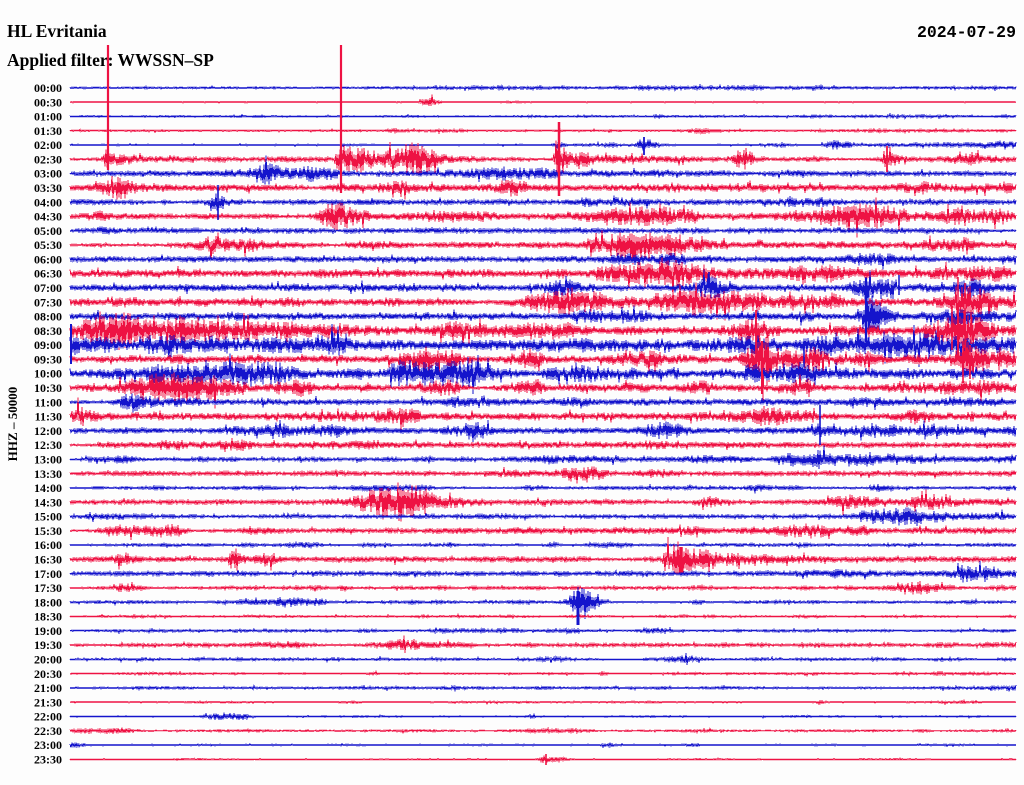 The height and width of the screenshot is (785, 1024). What do you see at coordinates (48, 717) in the screenshot?
I see `svg-text: 22:00` at bounding box center [48, 717].